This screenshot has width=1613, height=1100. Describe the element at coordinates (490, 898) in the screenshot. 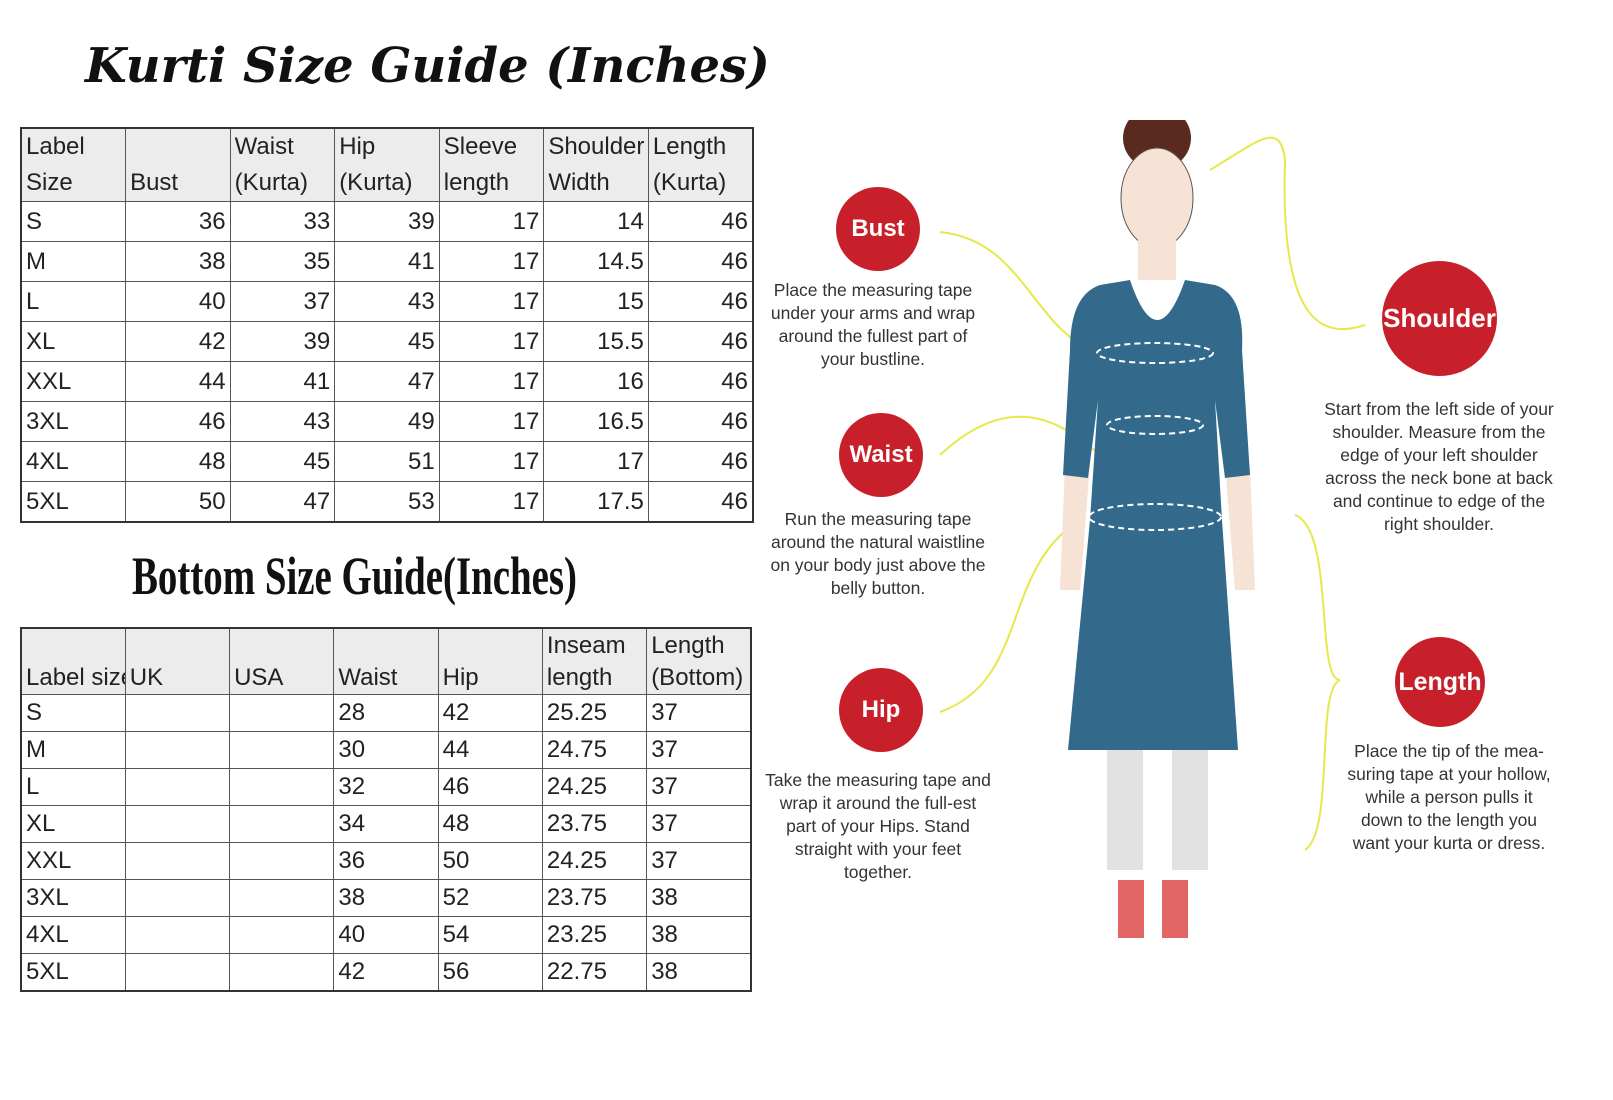

I see `table-cell: 52` at that location.